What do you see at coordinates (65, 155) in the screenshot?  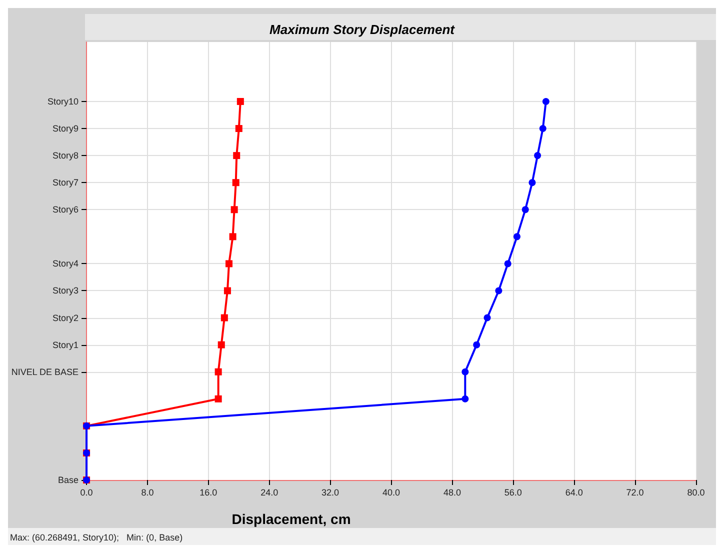 I see `y-tick-label: Story8` at bounding box center [65, 155].